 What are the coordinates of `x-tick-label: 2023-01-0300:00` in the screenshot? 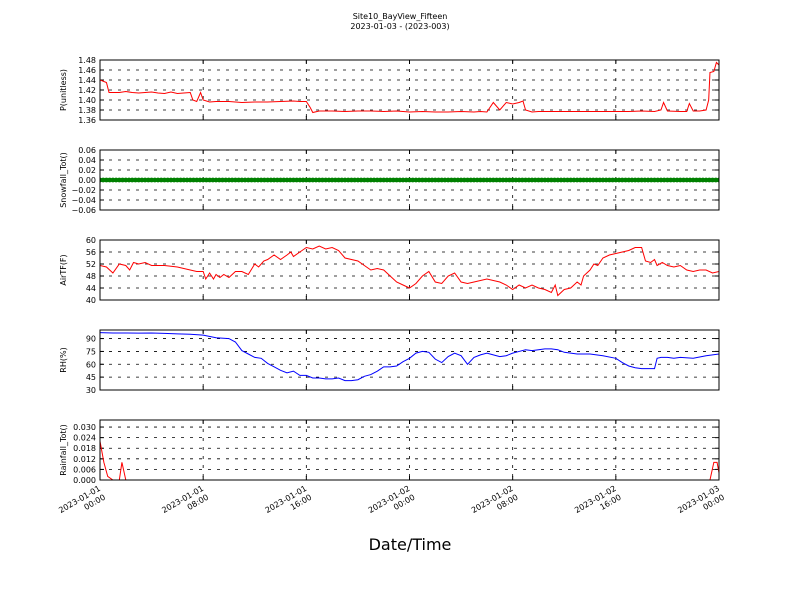 It's located at (701, 504).